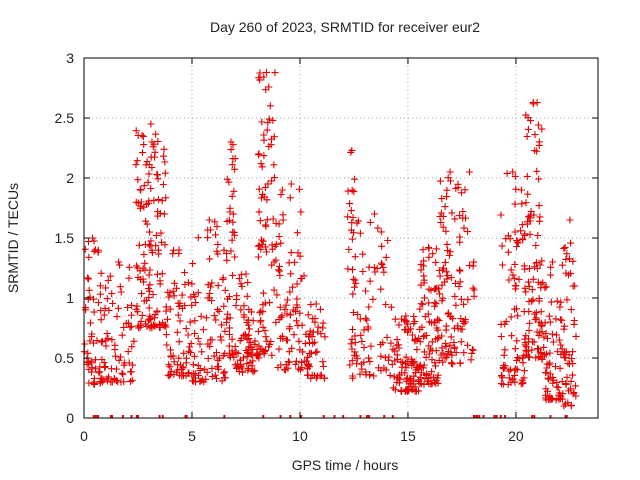 This screenshot has width=640, height=480. What do you see at coordinates (84, 436) in the screenshot?
I see `x-tick-label: 0` at bounding box center [84, 436].